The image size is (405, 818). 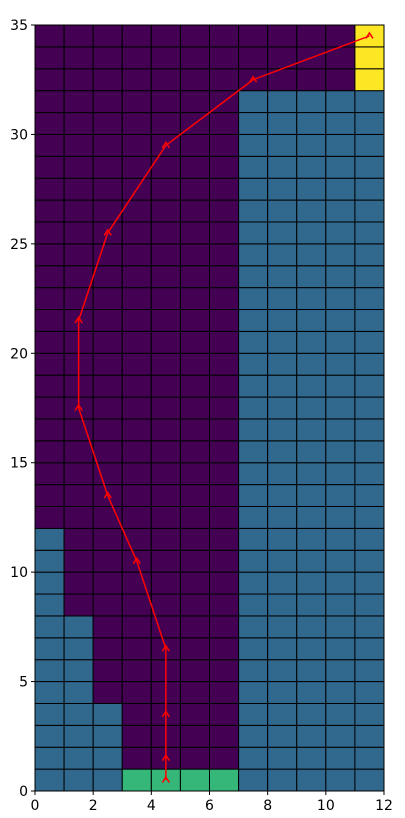 What do you see at coordinates (93, 806) in the screenshot?
I see `x-tick-label: 2` at bounding box center [93, 806].